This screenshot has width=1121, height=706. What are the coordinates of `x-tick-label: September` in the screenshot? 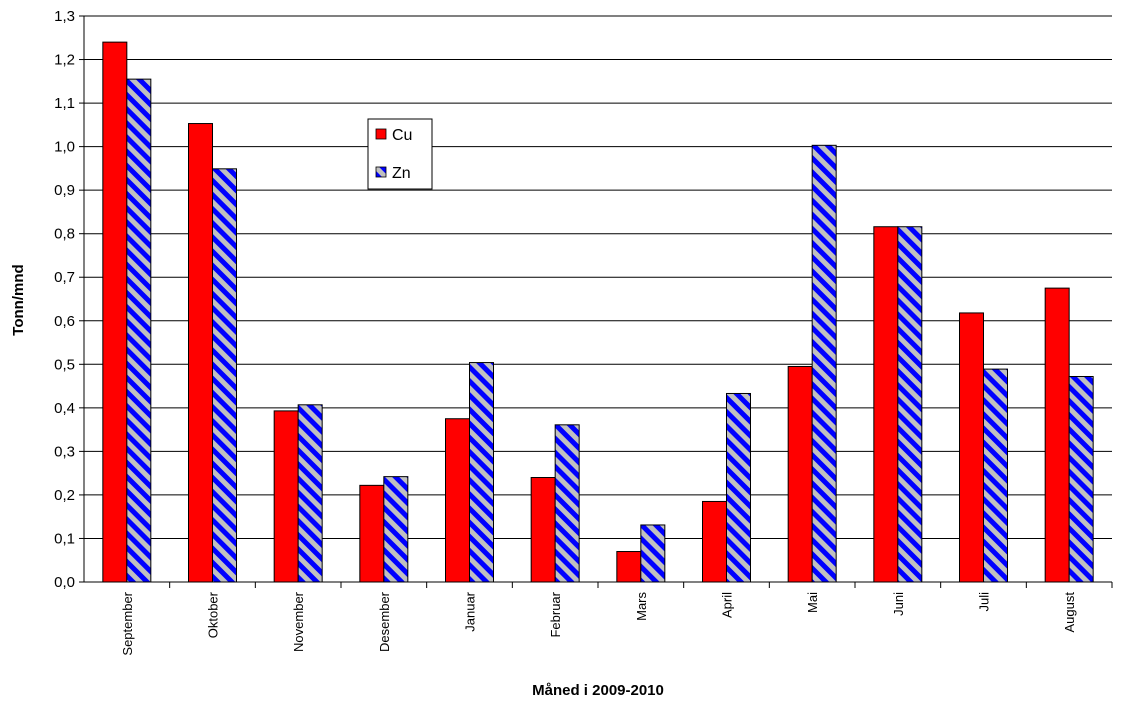 It's located at (127, 623).